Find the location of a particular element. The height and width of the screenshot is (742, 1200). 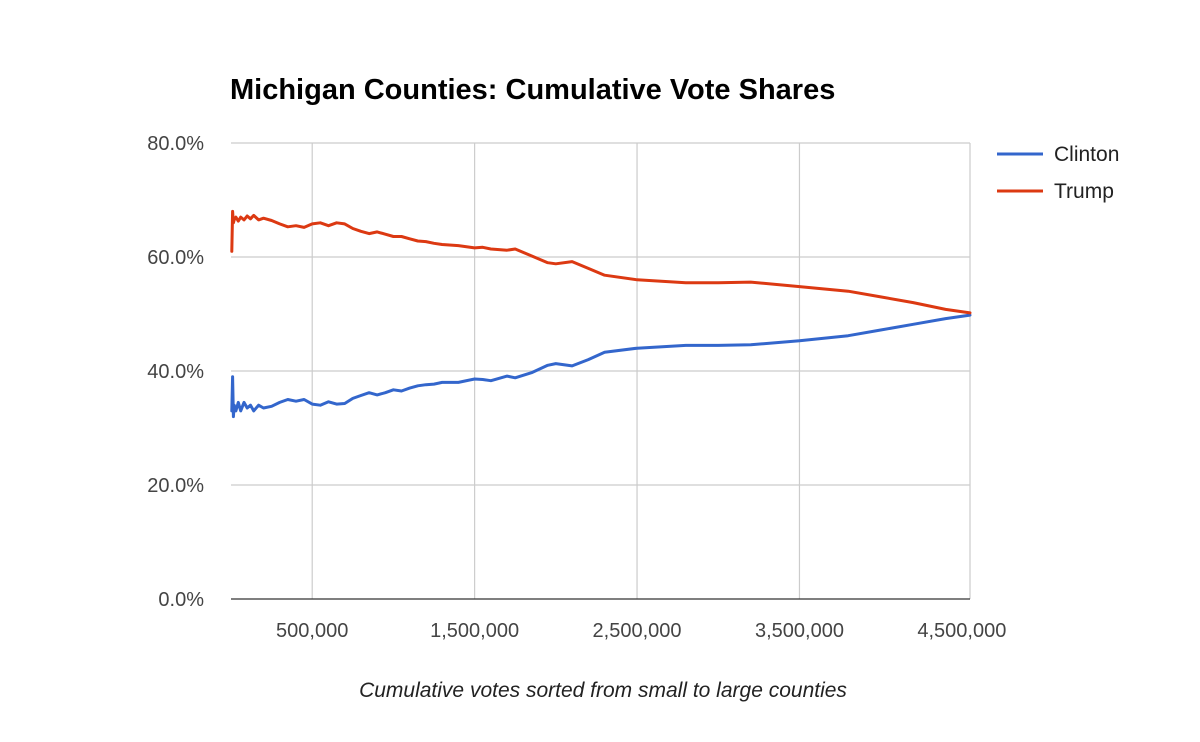

x-tick-label: 4,500,000 is located at coordinates (961, 631).